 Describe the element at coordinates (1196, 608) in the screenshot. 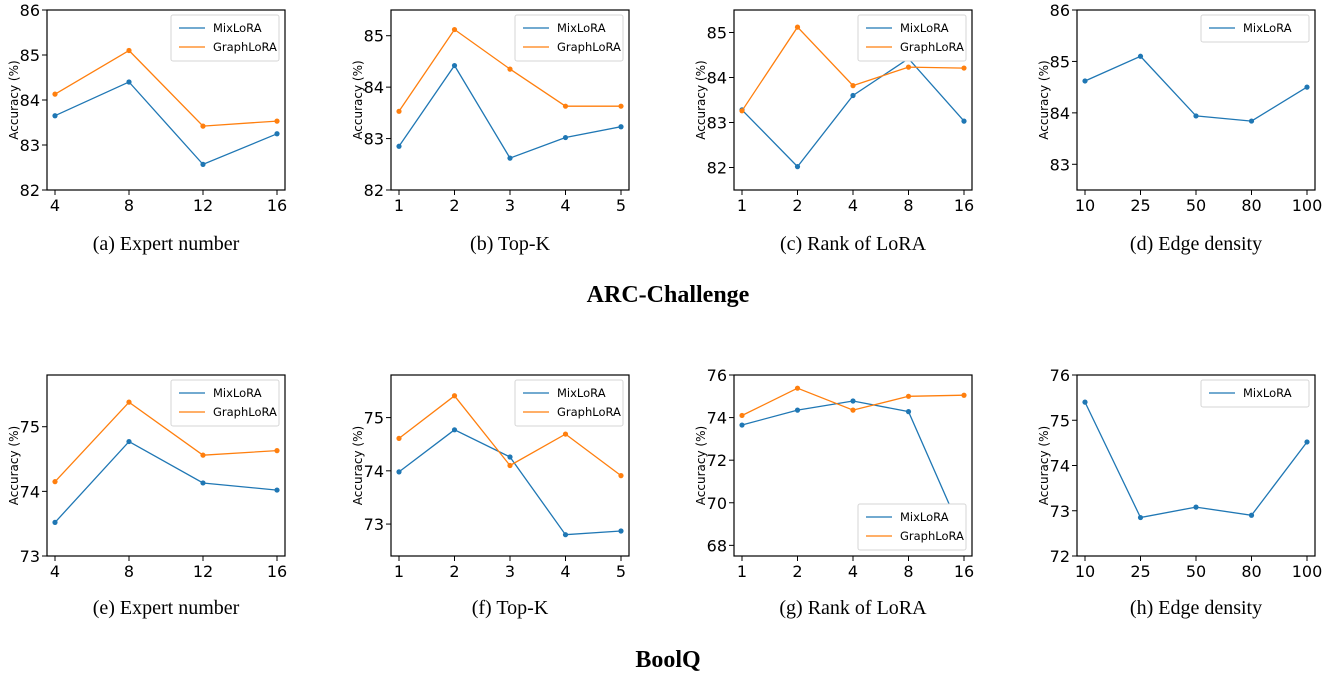

I see `panel-caption: (h) Edge density` at that location.